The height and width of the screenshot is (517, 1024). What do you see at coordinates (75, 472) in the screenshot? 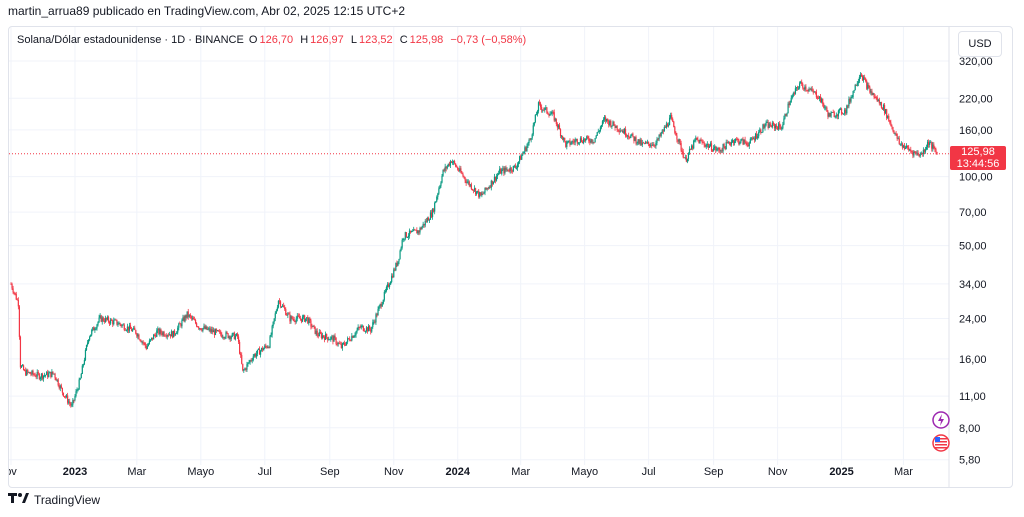
I see `x-tick-label: 2023` at bounding box center [75, 472].